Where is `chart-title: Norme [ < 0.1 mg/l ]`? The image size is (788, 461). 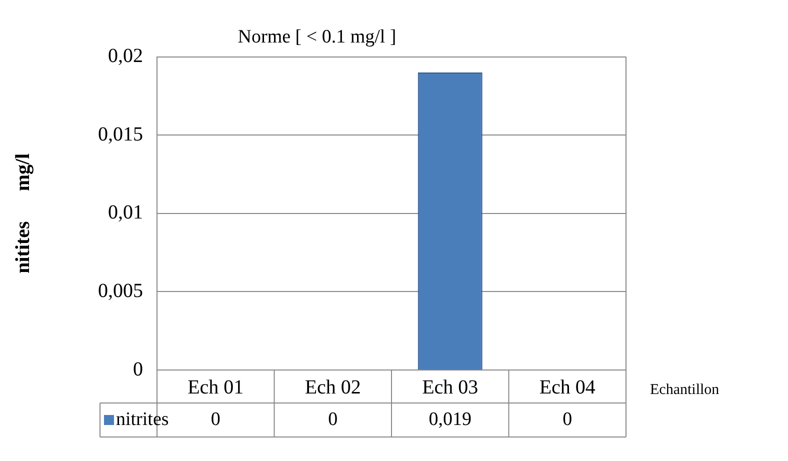
chart-title: Norme [ < 0.1 mg/l ] is located at coordinates (317, 37).